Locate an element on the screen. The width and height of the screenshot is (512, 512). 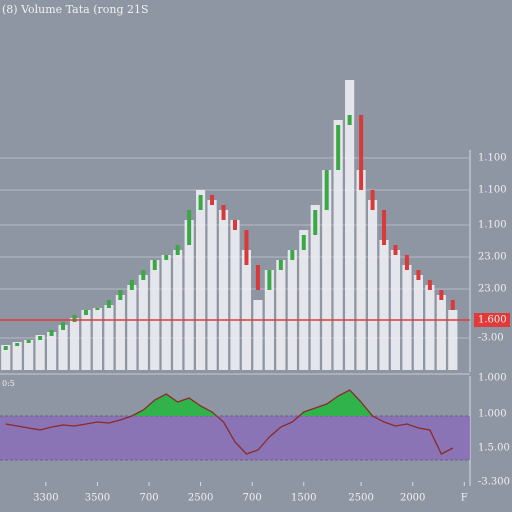
y-tick-label: 1.5.00 is located at coordinates (494, 448).